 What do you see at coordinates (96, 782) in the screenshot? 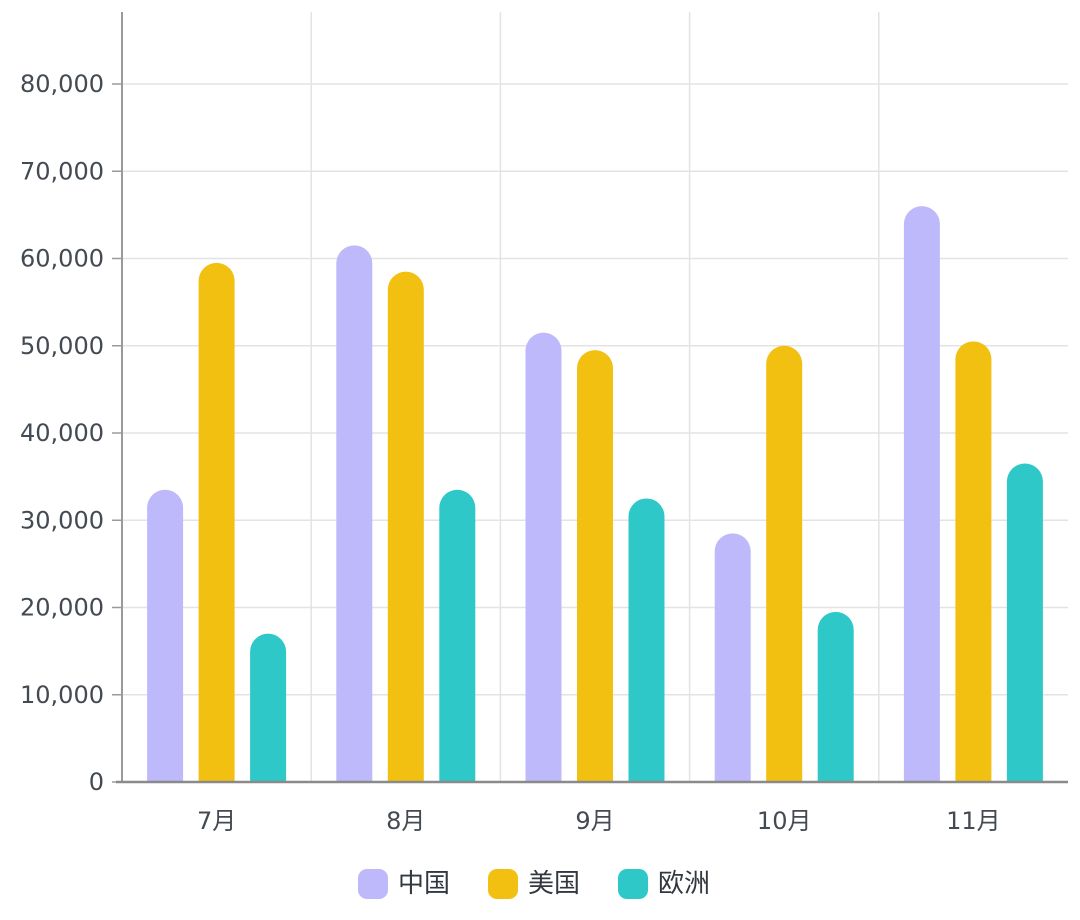
I see `y-tick-label: 0` at bounding box center [96, 782].